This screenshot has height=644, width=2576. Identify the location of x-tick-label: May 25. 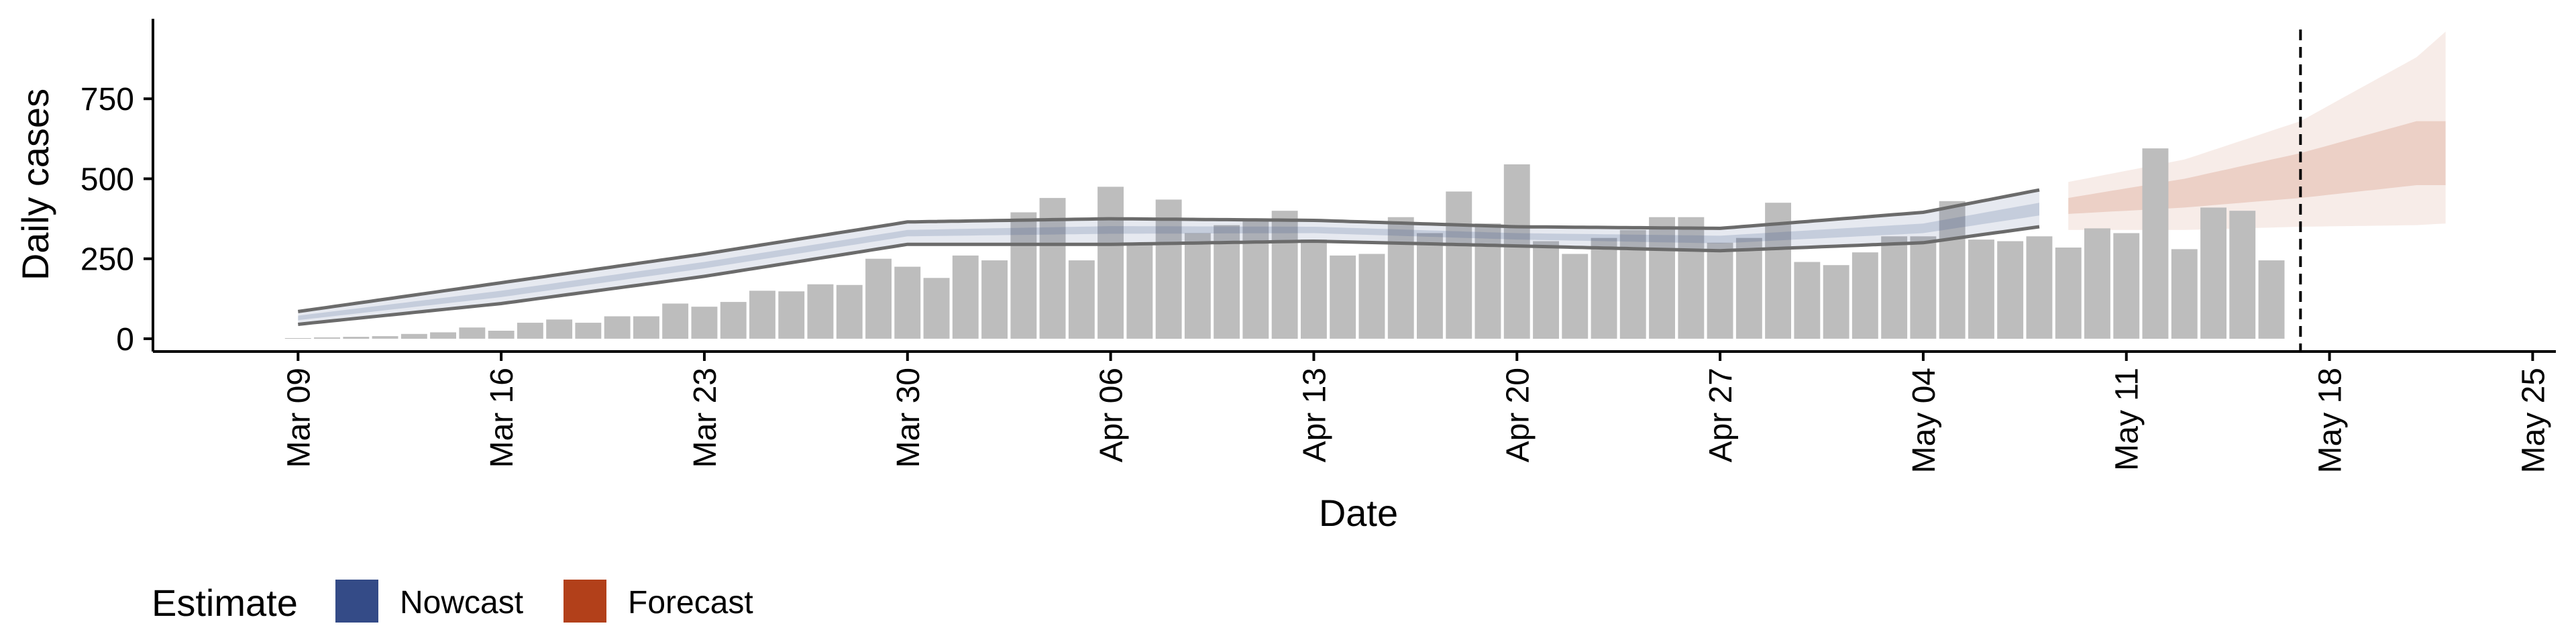
(2533, 420).